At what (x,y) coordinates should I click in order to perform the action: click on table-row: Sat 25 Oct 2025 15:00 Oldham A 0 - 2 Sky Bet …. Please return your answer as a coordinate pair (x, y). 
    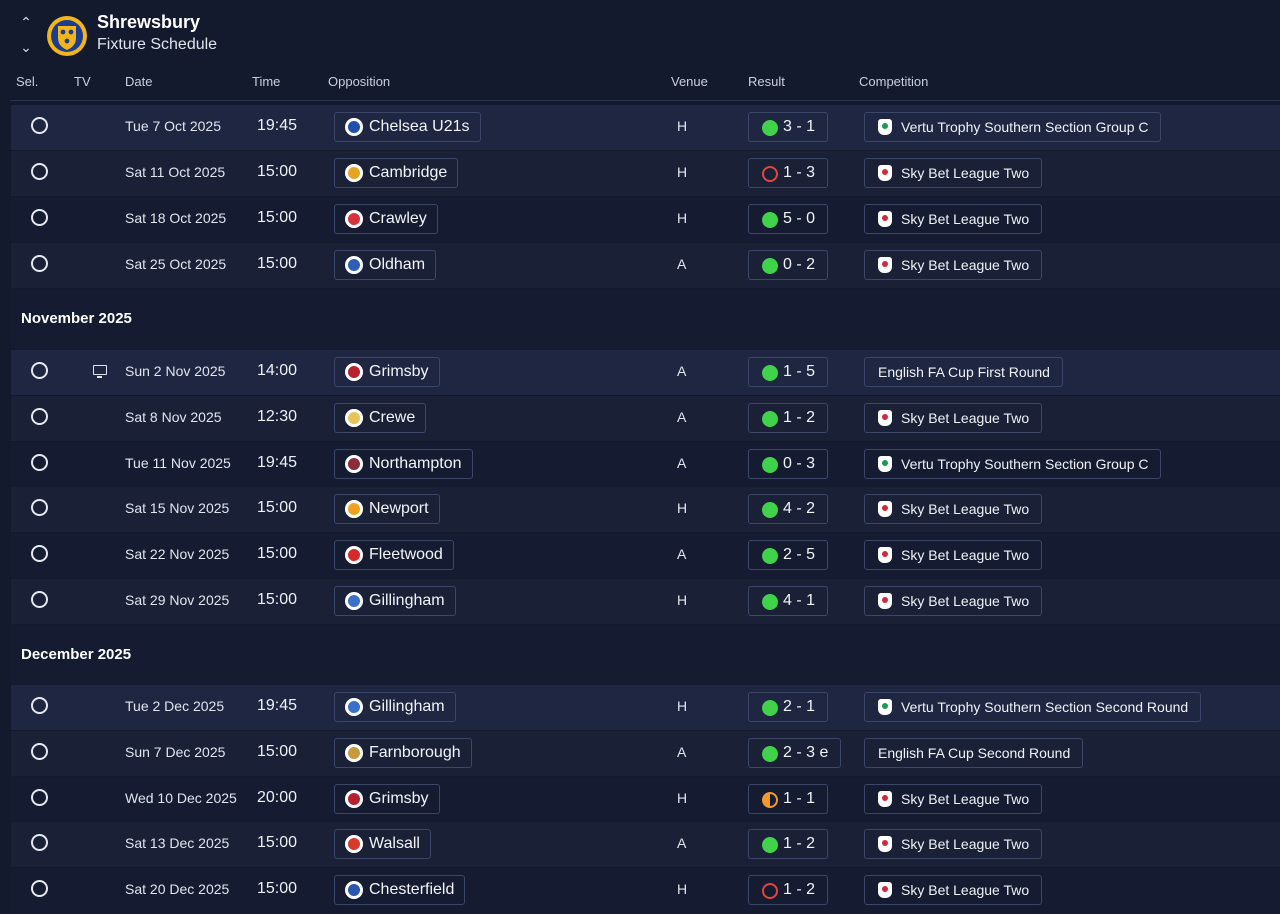
    Looking at the image, I should click on (645, 265).